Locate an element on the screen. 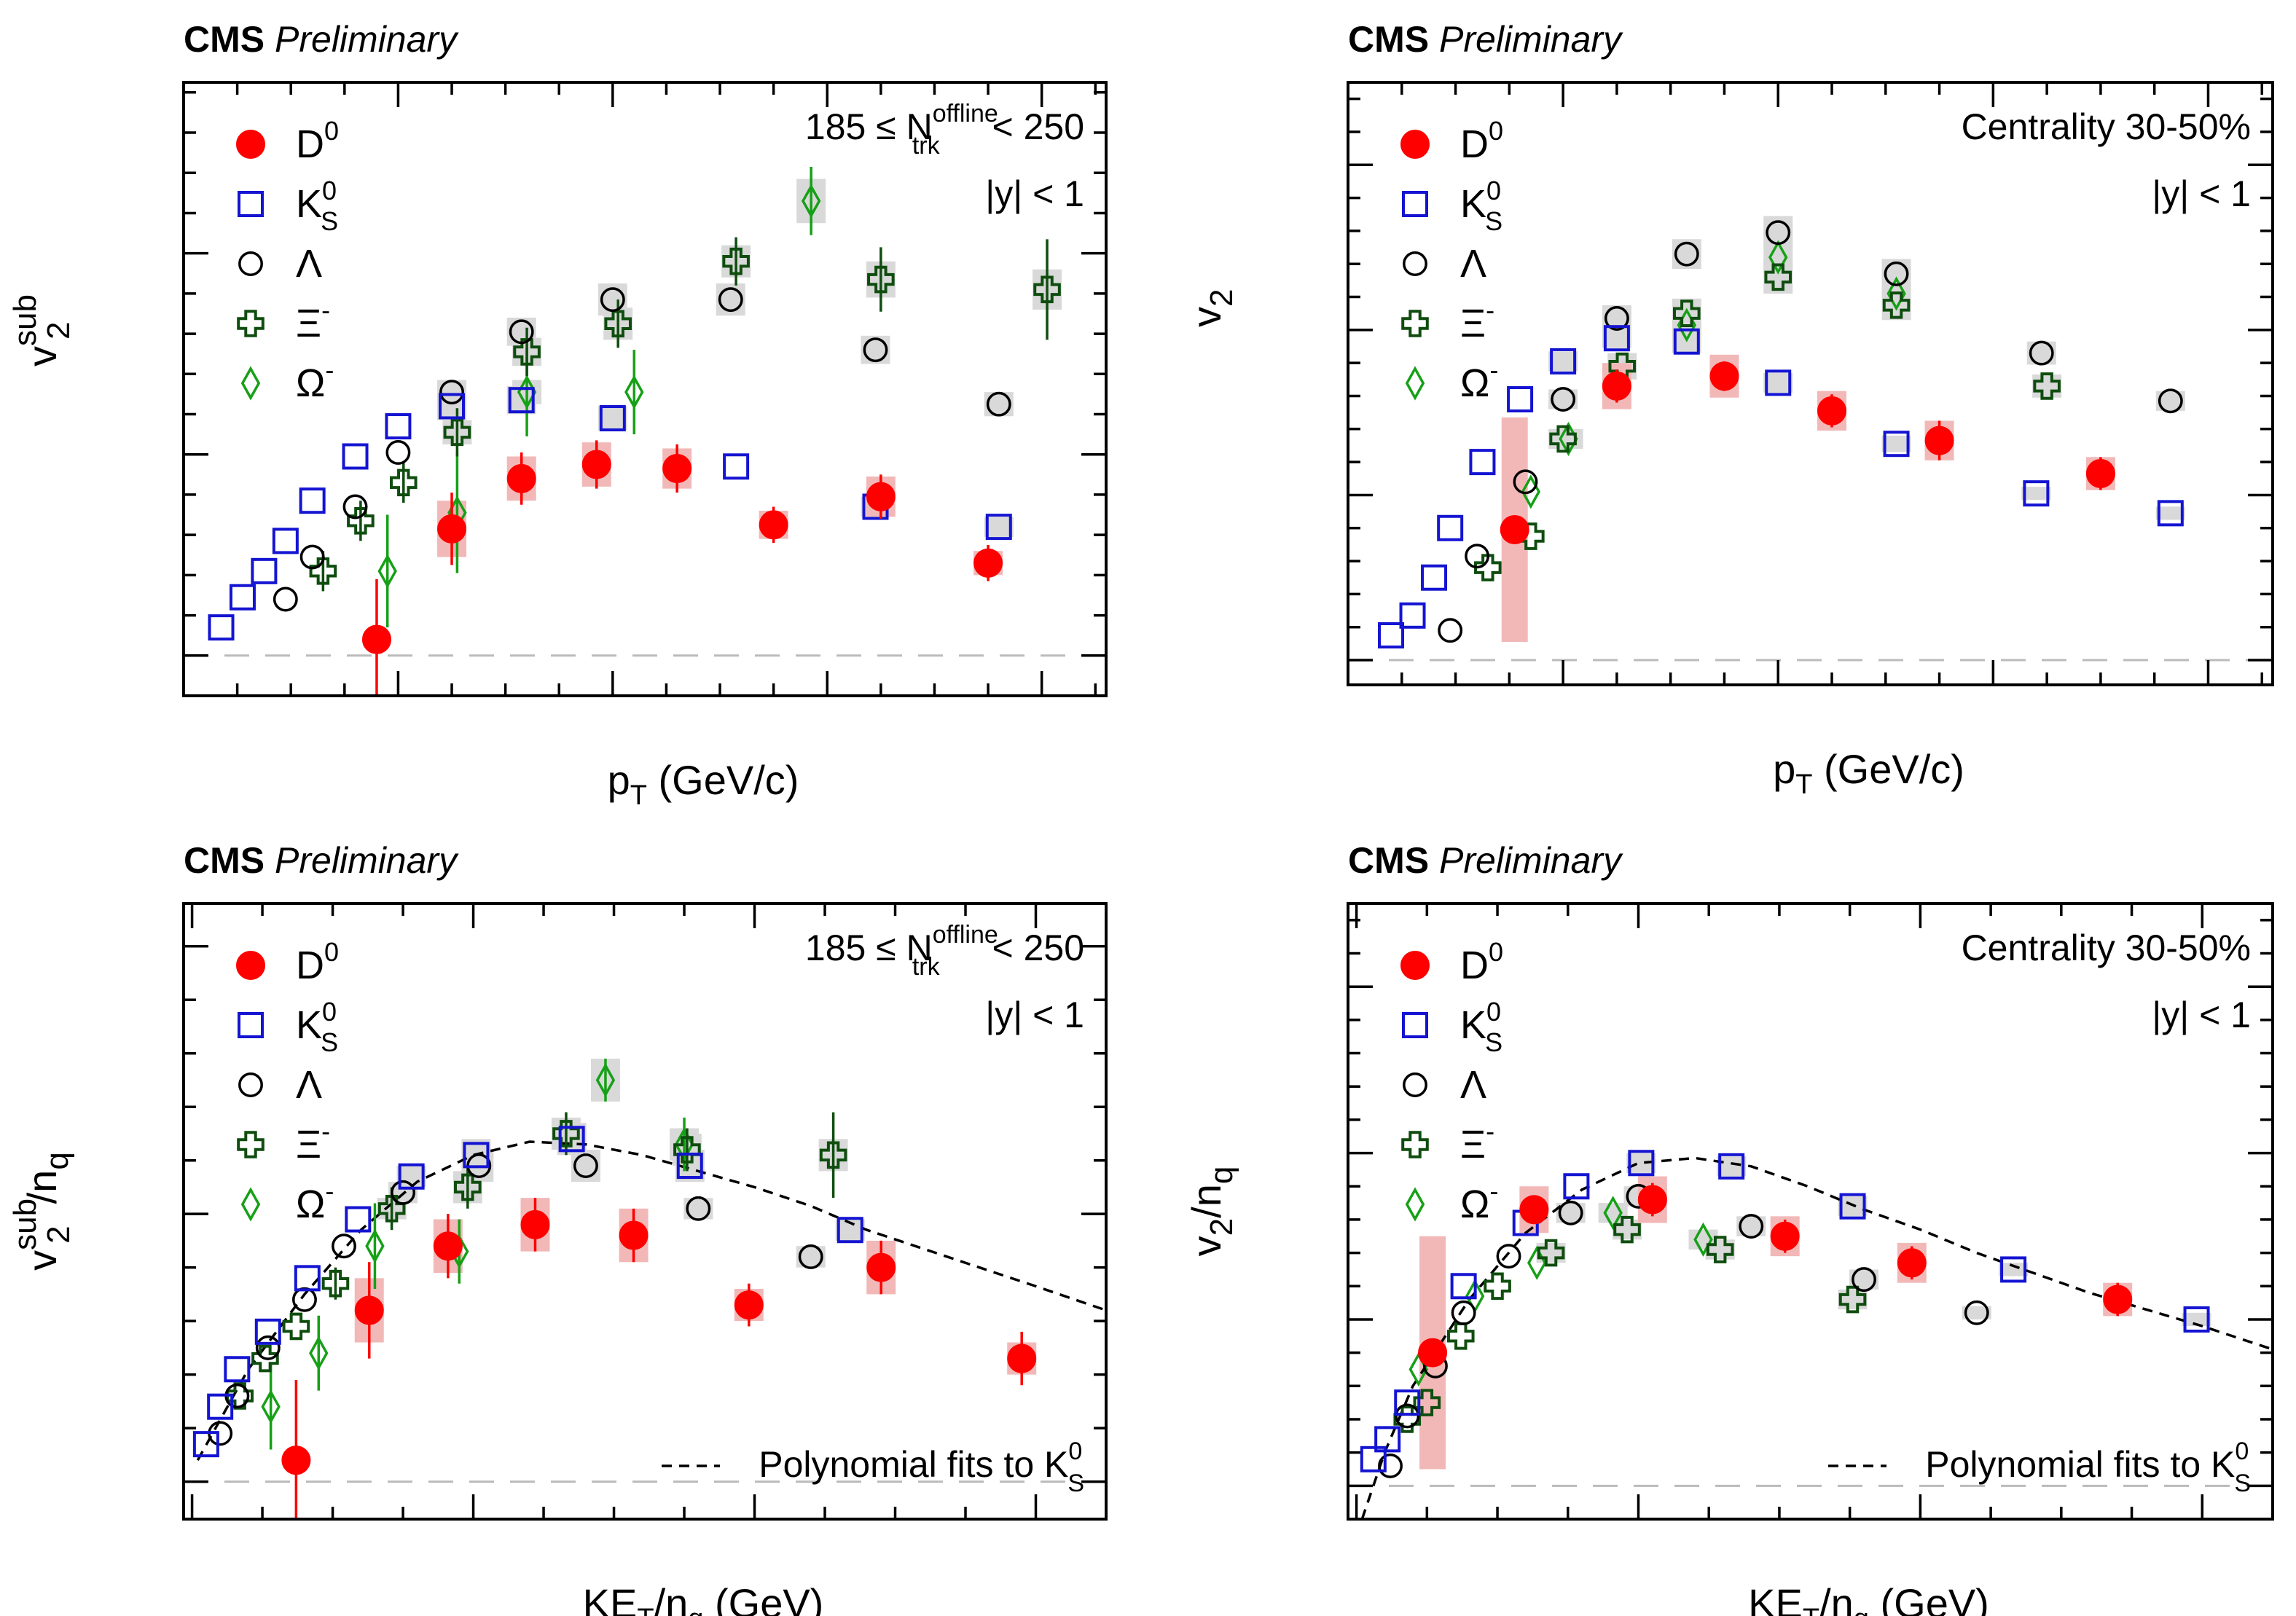  systematic-box-omega is located at coordinates (1778, 257).